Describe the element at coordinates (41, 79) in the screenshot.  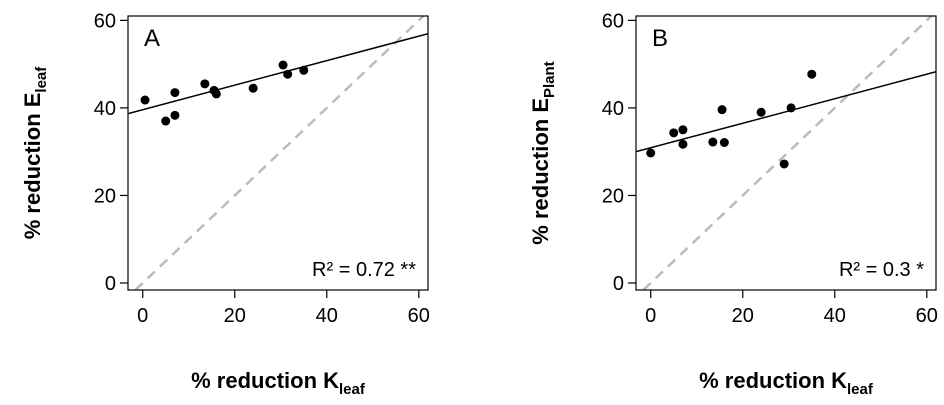
I see `y-axis-label-sub: leaf` at that location.